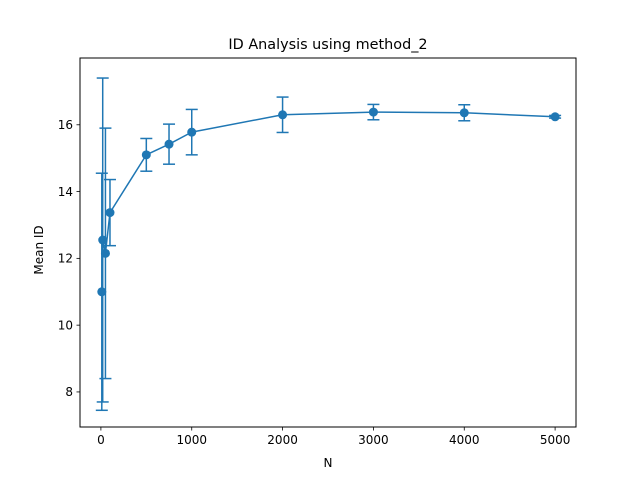 This screenshot has width=640, height=480. What do you see at coordinates (191, 440) in the screenshot?
I see `x-tick-label: 1000` at bounding box center [191, 440].